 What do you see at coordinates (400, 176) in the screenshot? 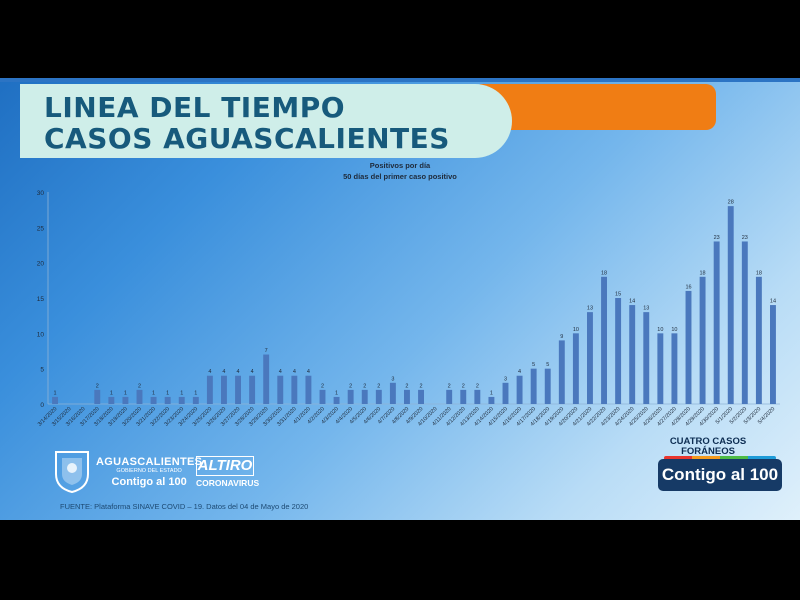
I see `chart-subtitle: 50 días del primer caso positivo` at bounding box center [400, 176].